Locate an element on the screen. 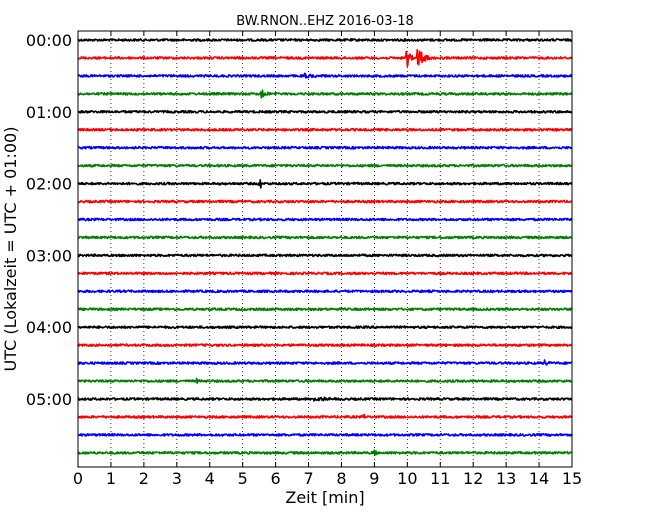 Image resolution: width=650 pixels, height=520 pixels. x-tick-label-13: 13 is located at coordinates (506, 478).